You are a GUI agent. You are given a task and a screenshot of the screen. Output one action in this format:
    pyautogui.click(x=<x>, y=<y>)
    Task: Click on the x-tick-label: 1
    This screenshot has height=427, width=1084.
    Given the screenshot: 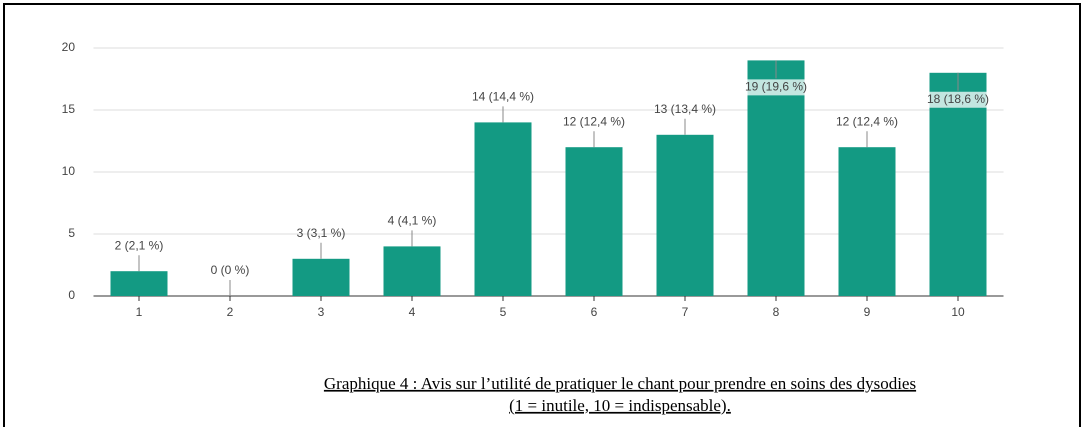 What is the action you would take?
    pyautogui.click(x=139, y=312)
    